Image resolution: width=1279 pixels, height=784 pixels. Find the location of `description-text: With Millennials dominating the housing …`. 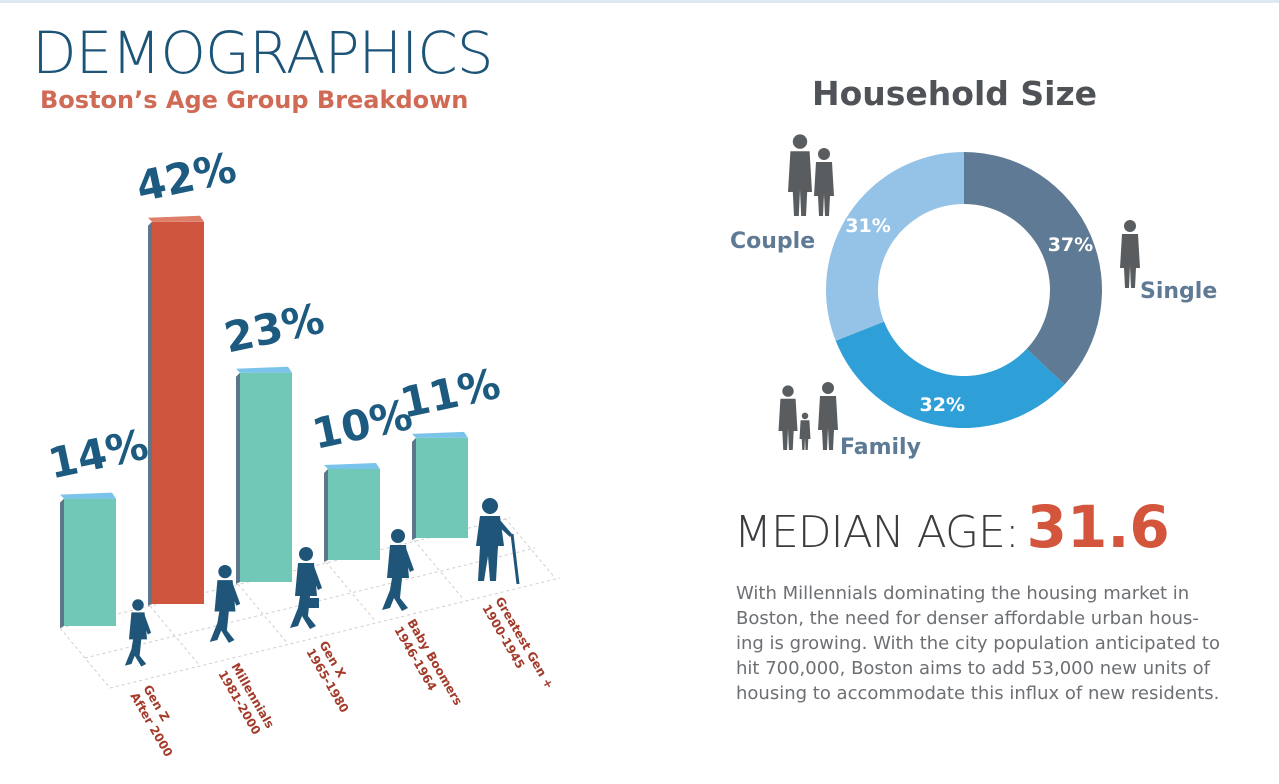

description-text: With Millennials dominating the housing … is located at coordinates (978, 643).